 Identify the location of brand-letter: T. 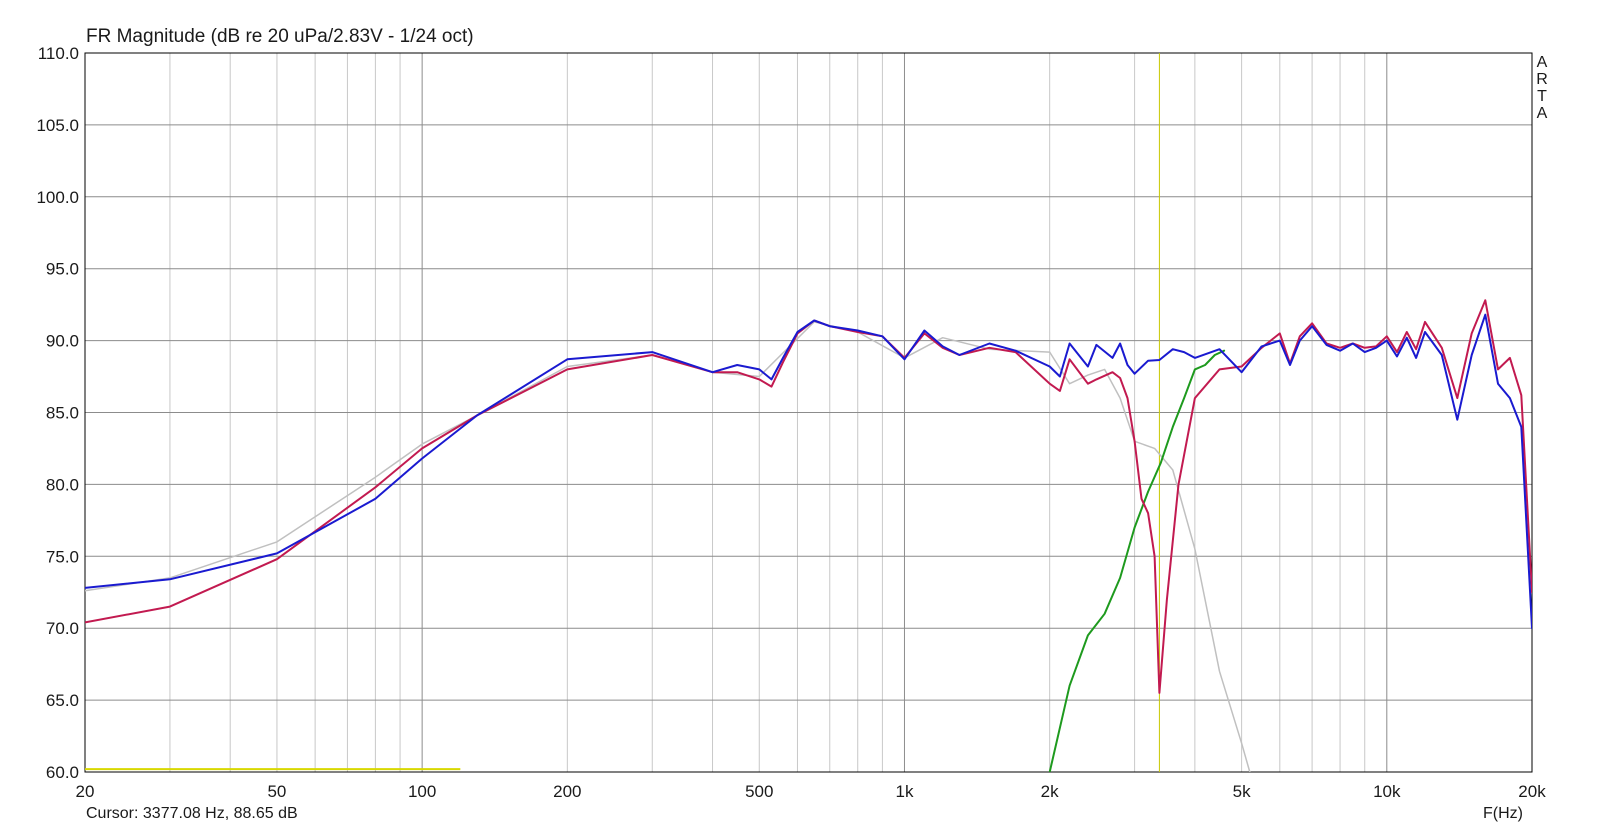
(1542, 96).